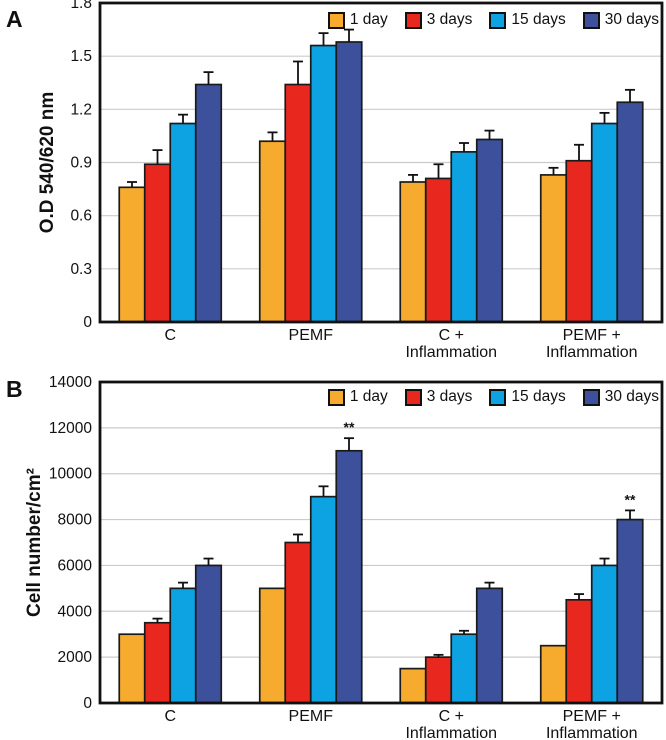  Describe the element at coordinates (70, 428) in the screenshot. I see `y-tick-label: 12000` at that location.